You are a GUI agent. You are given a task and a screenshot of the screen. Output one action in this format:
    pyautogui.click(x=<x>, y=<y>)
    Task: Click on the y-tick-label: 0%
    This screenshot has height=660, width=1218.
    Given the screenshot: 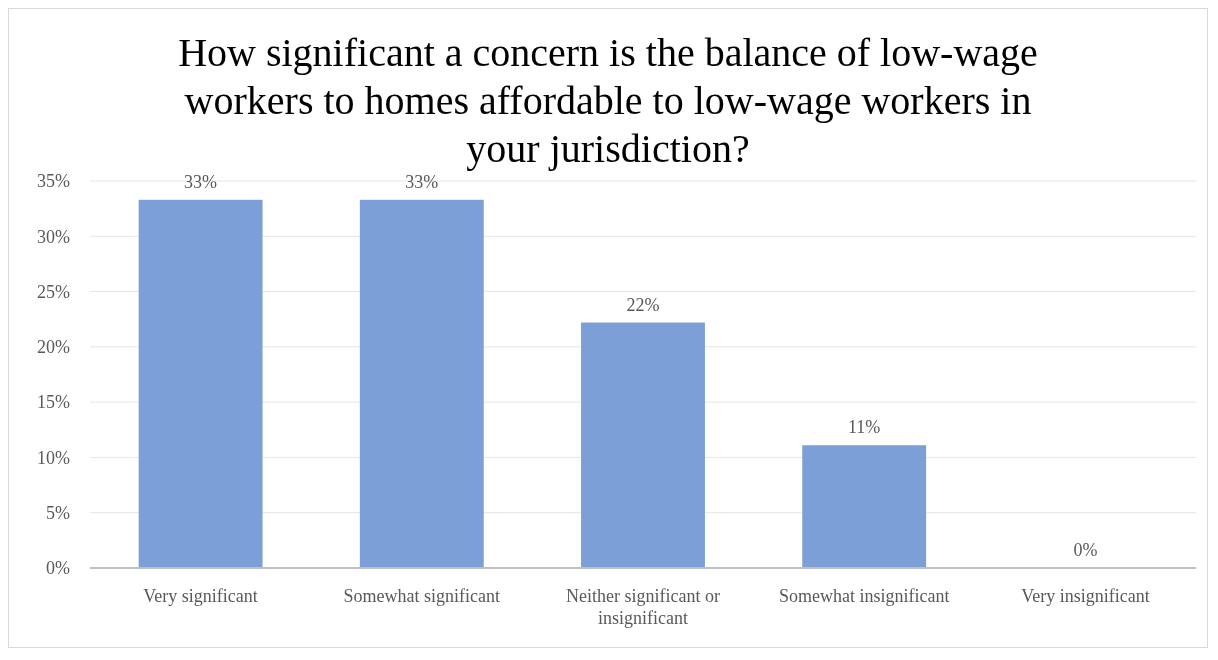 What is the action you would take?
    pyautogui.click(x=58, y=568)
    